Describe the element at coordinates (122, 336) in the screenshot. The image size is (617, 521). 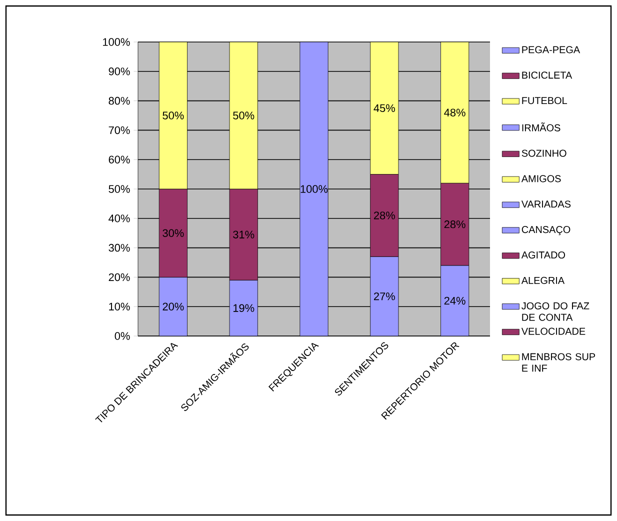
I see `y-tick-label: 0%` at that location.